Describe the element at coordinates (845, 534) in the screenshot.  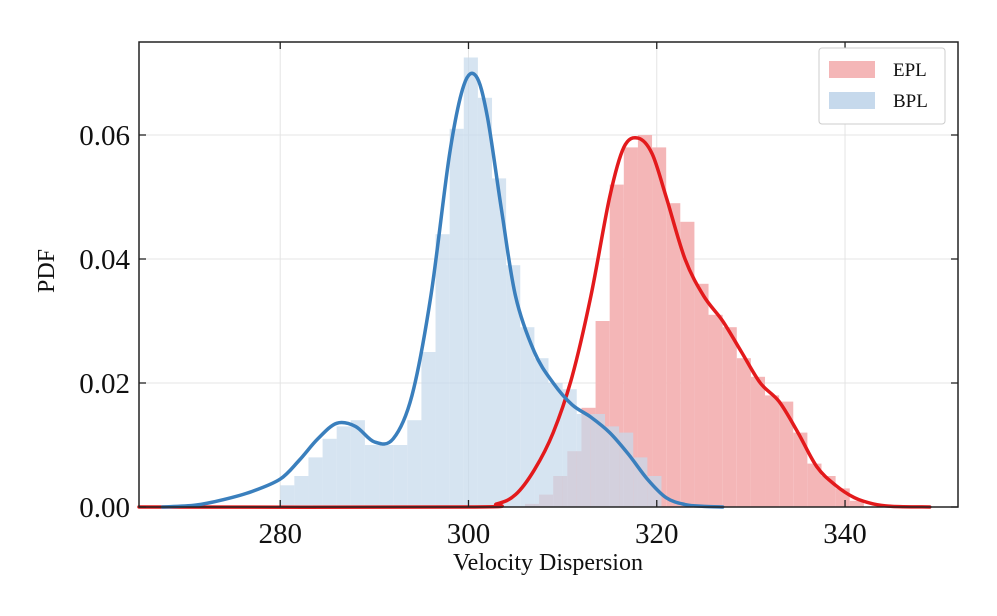
I see `x-tick-label: 340` at that location.